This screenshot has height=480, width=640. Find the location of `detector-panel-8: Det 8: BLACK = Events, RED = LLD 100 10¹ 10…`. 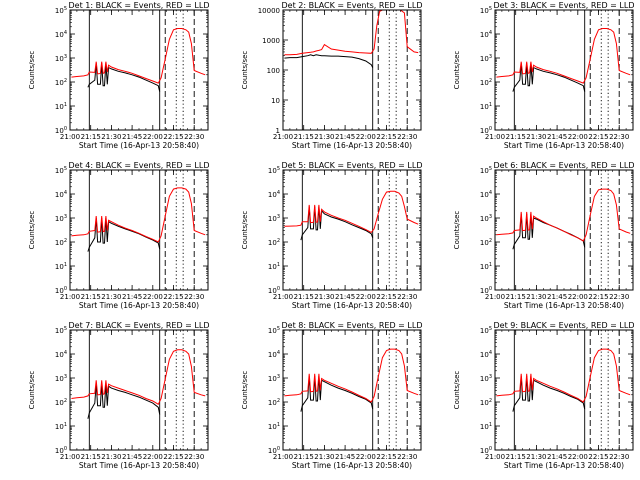

detector-panel-8: Det 8: BLACK = Events, RED = LLD 100 10¹ 10… is located at coordinates (331, 395).